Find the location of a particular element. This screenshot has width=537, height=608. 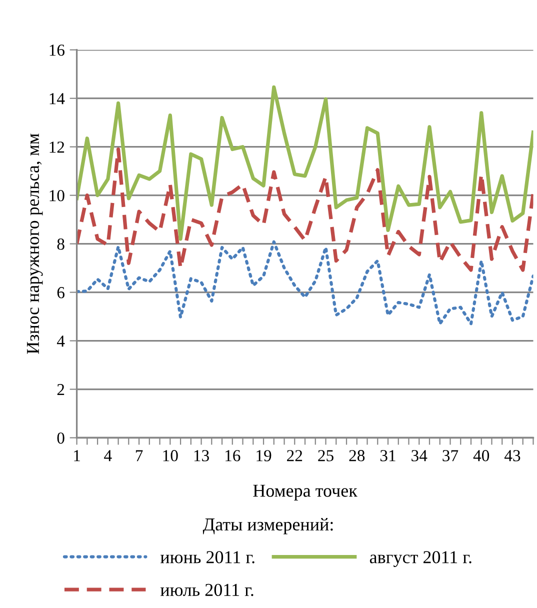

legend-label: август 2011 г. is located at coordinates (421, 559).